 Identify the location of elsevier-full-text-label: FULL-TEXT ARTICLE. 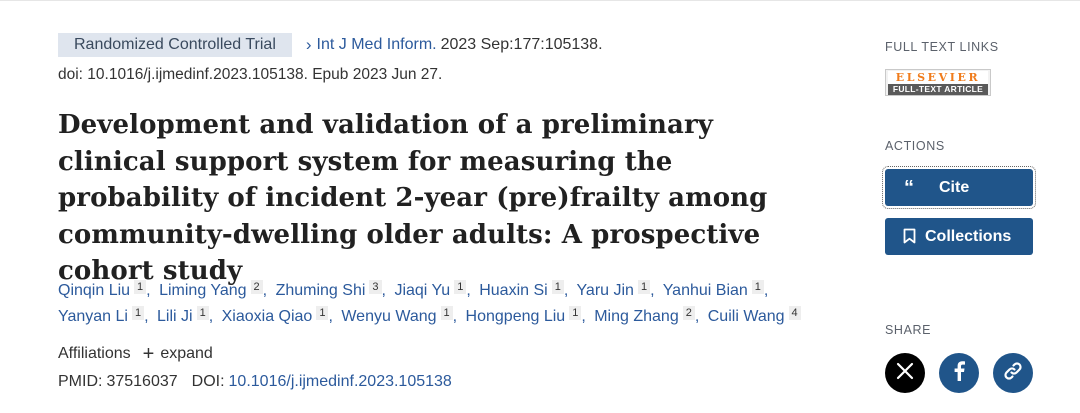
(938, 89).